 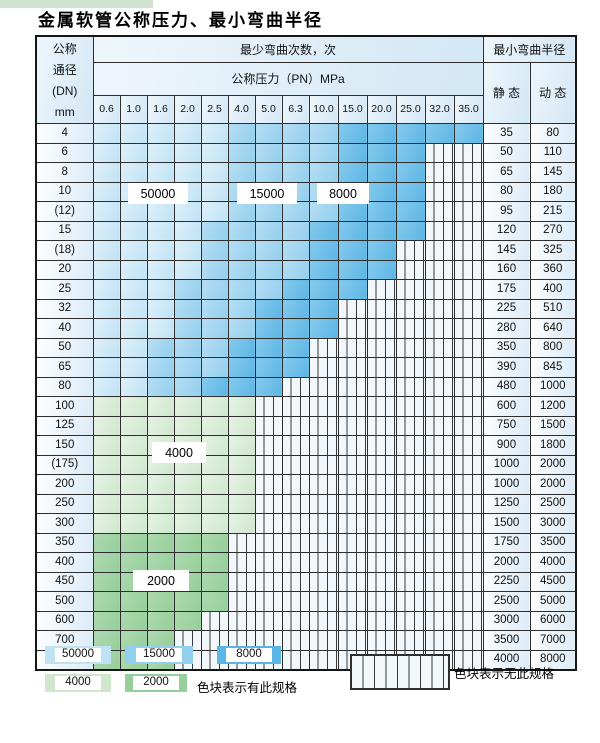 What do you see at coordinates (506, 562) in the screenshot?
I see `static-radius-cell: 2000` at bounding box center [506, 562].